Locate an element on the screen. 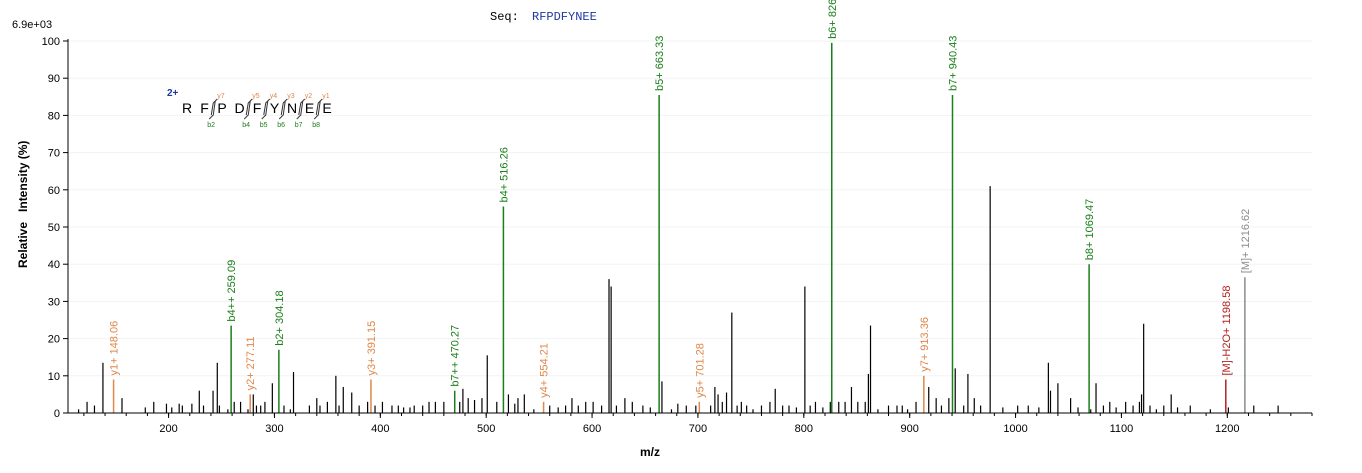 The height and width of the screenshot is (473, 1362). b-fragment-label-3: b6 is located at coordinates (281, 125).